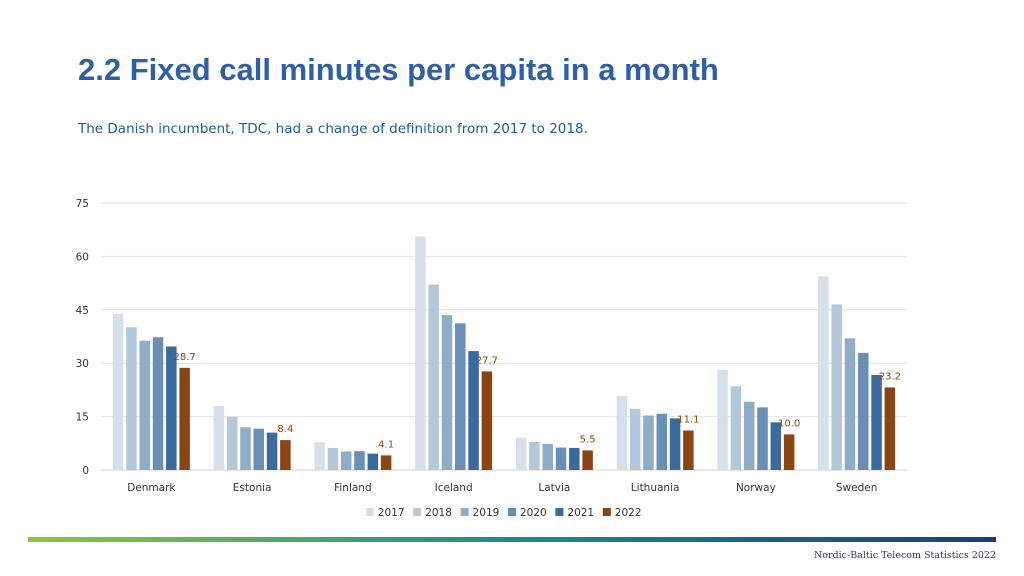 The image size is (1024, 576). I want to click on bar-finland-2019, so click(346, 460).